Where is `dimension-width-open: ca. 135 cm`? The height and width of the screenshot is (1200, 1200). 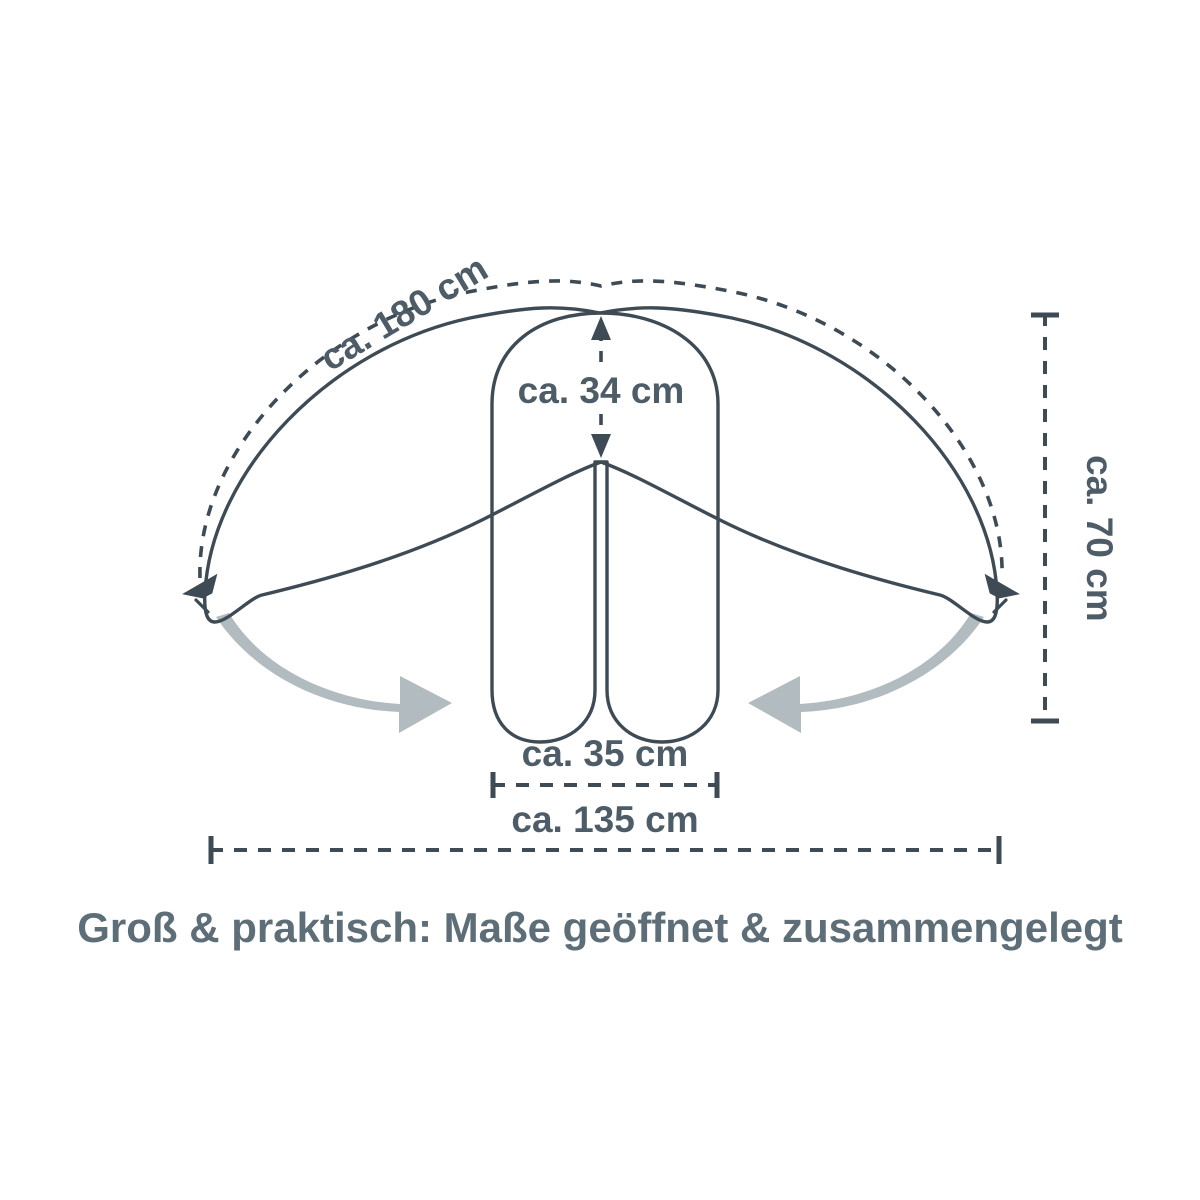 dimension-width-open: ca. 135 cm is located at coordinates (605, 831).